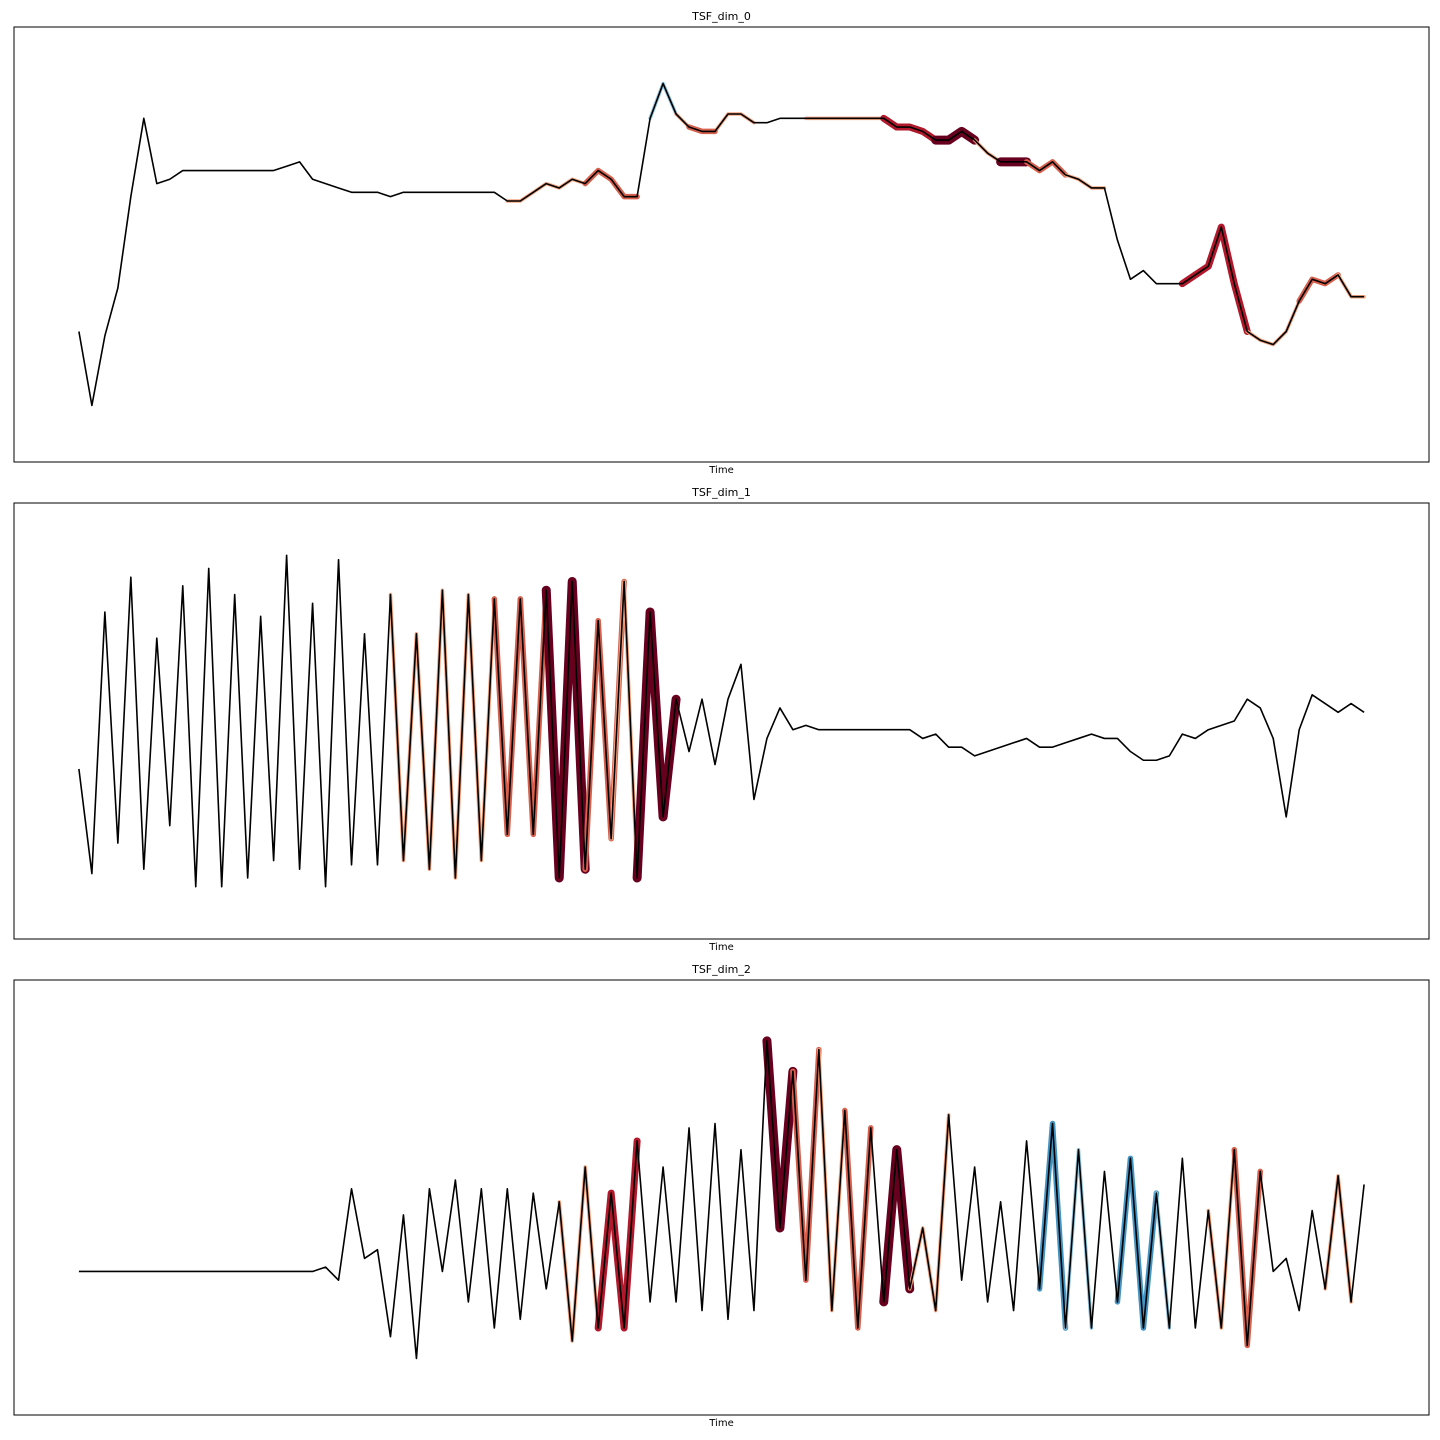  I want to click on chart-title: TSF_dim_1, so click(721, 492).